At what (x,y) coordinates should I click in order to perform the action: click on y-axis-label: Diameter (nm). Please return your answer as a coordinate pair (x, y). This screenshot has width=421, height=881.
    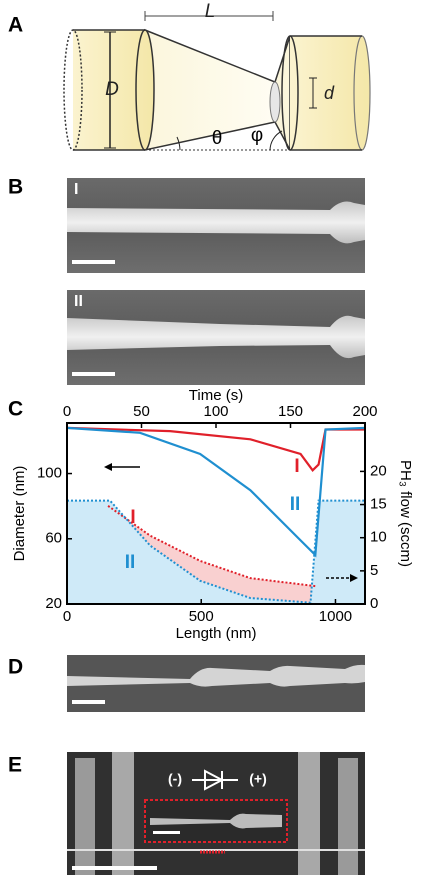
    Looking at the image, I should click on (19, 514).